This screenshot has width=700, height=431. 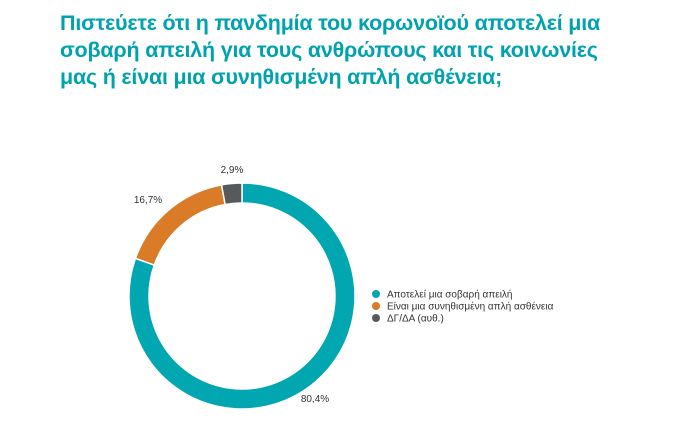 I want to click on data-label: 16,7%, so click(x=148, y=200).